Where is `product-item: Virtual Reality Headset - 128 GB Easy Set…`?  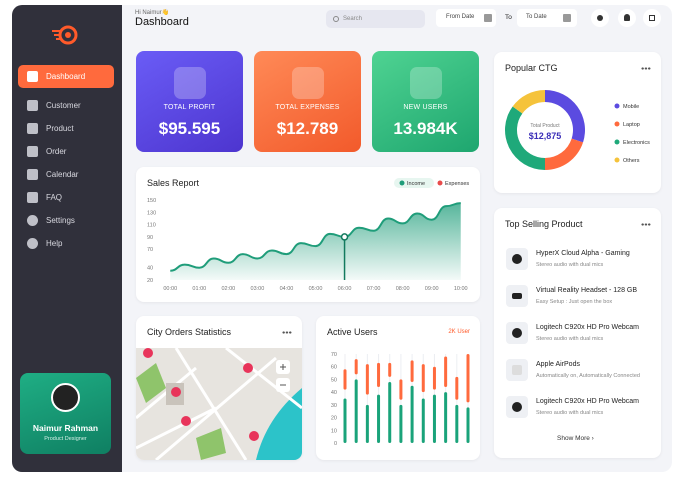 product-item: Virtual Reality Headset - 128 GB Easy Set… is located at coordinates (581, 298).